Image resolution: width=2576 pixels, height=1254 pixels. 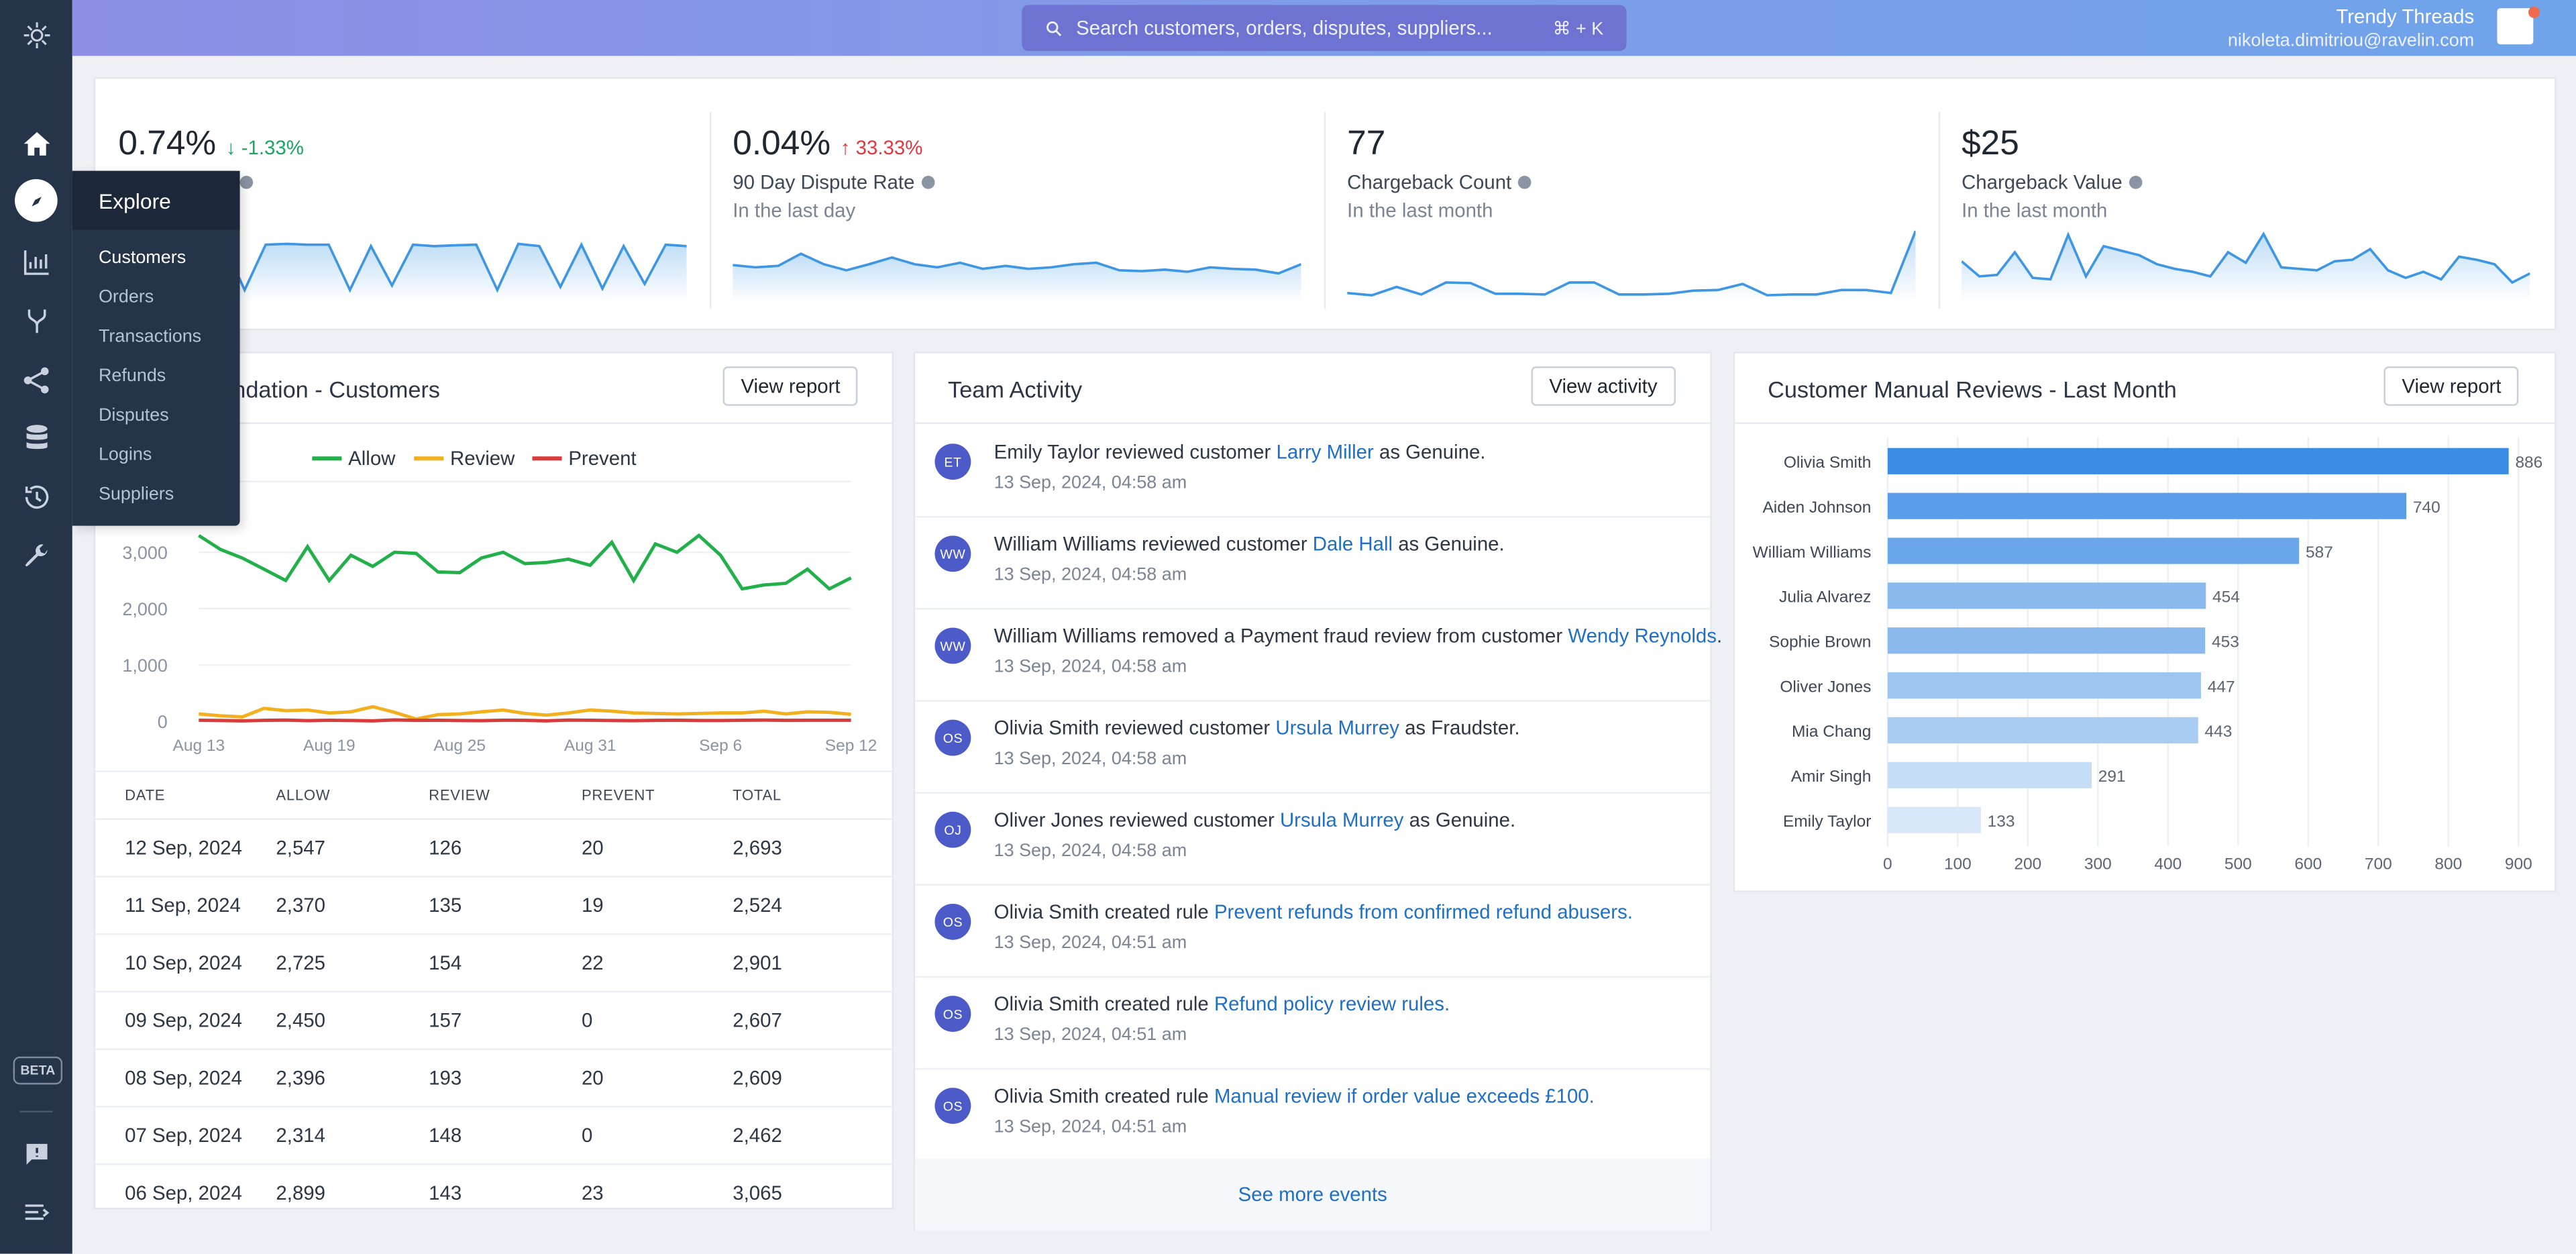 What do you see at coordinates (952, 737) in the screenshot?
I see `avatar: OS` at bounding box center [952, 737].